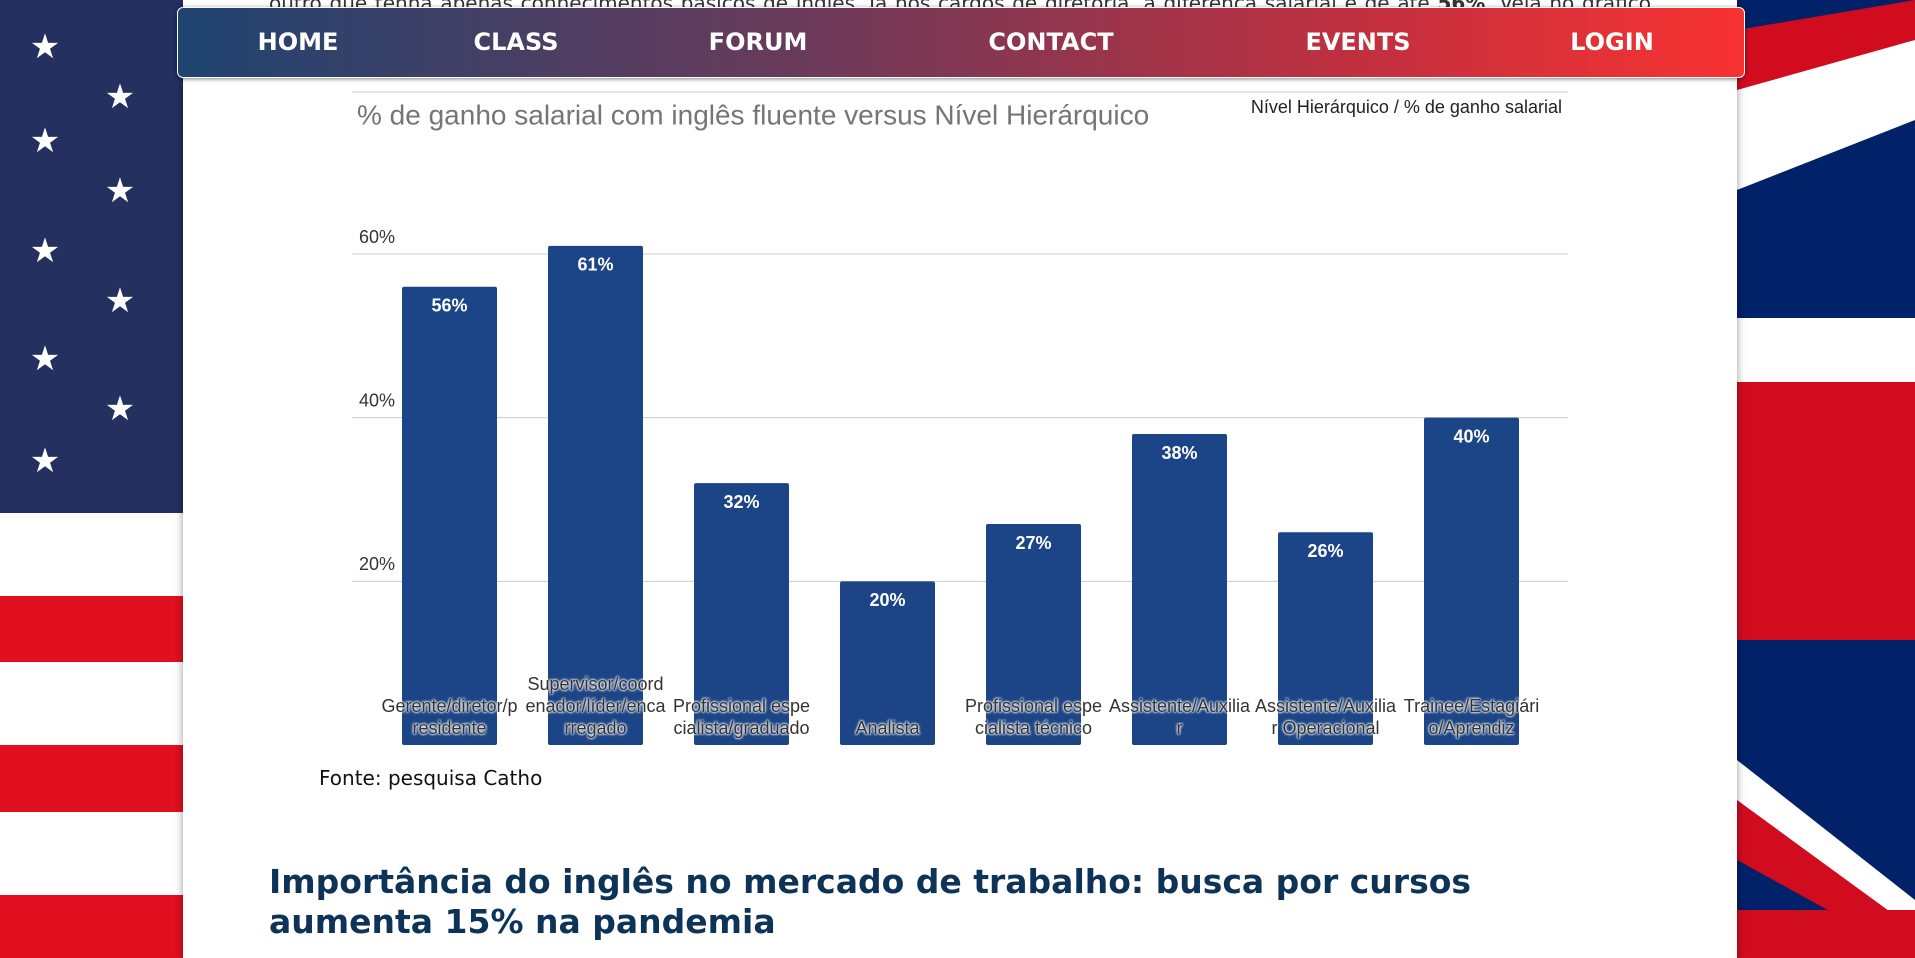  I want to click on x-tick-label: Assistente/Auxiliar, so click(1179, 717).